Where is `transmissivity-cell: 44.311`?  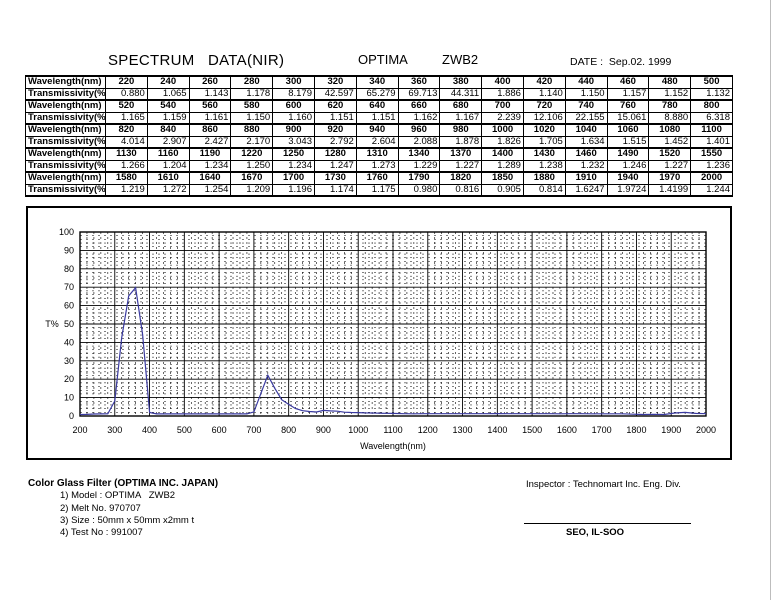 transmissivity-cell: 44.311 is located at coordinates (461, 94).